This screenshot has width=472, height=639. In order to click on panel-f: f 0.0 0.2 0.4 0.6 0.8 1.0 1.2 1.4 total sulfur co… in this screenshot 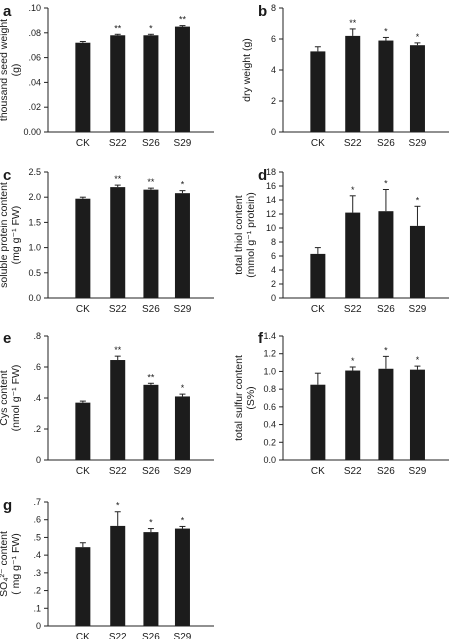, I will do `click(341, 403)`.